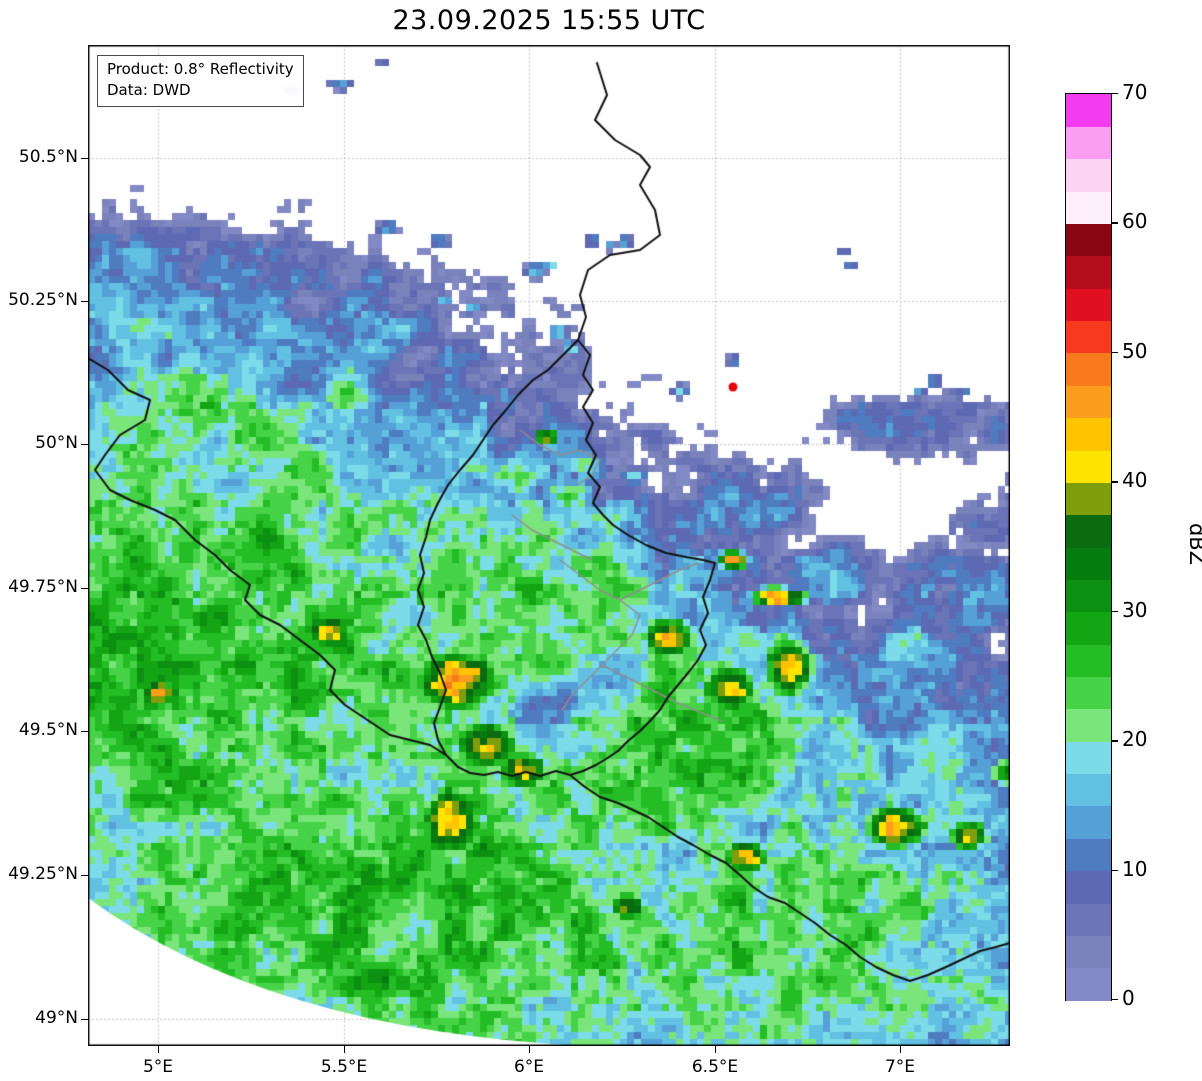 This screenshot has height=1081, width=1202. What do you see at coordinates (1135, 350) in the screenshot?
I see `colorbar-tick-label: 50` at bounding box center [1135, 350].